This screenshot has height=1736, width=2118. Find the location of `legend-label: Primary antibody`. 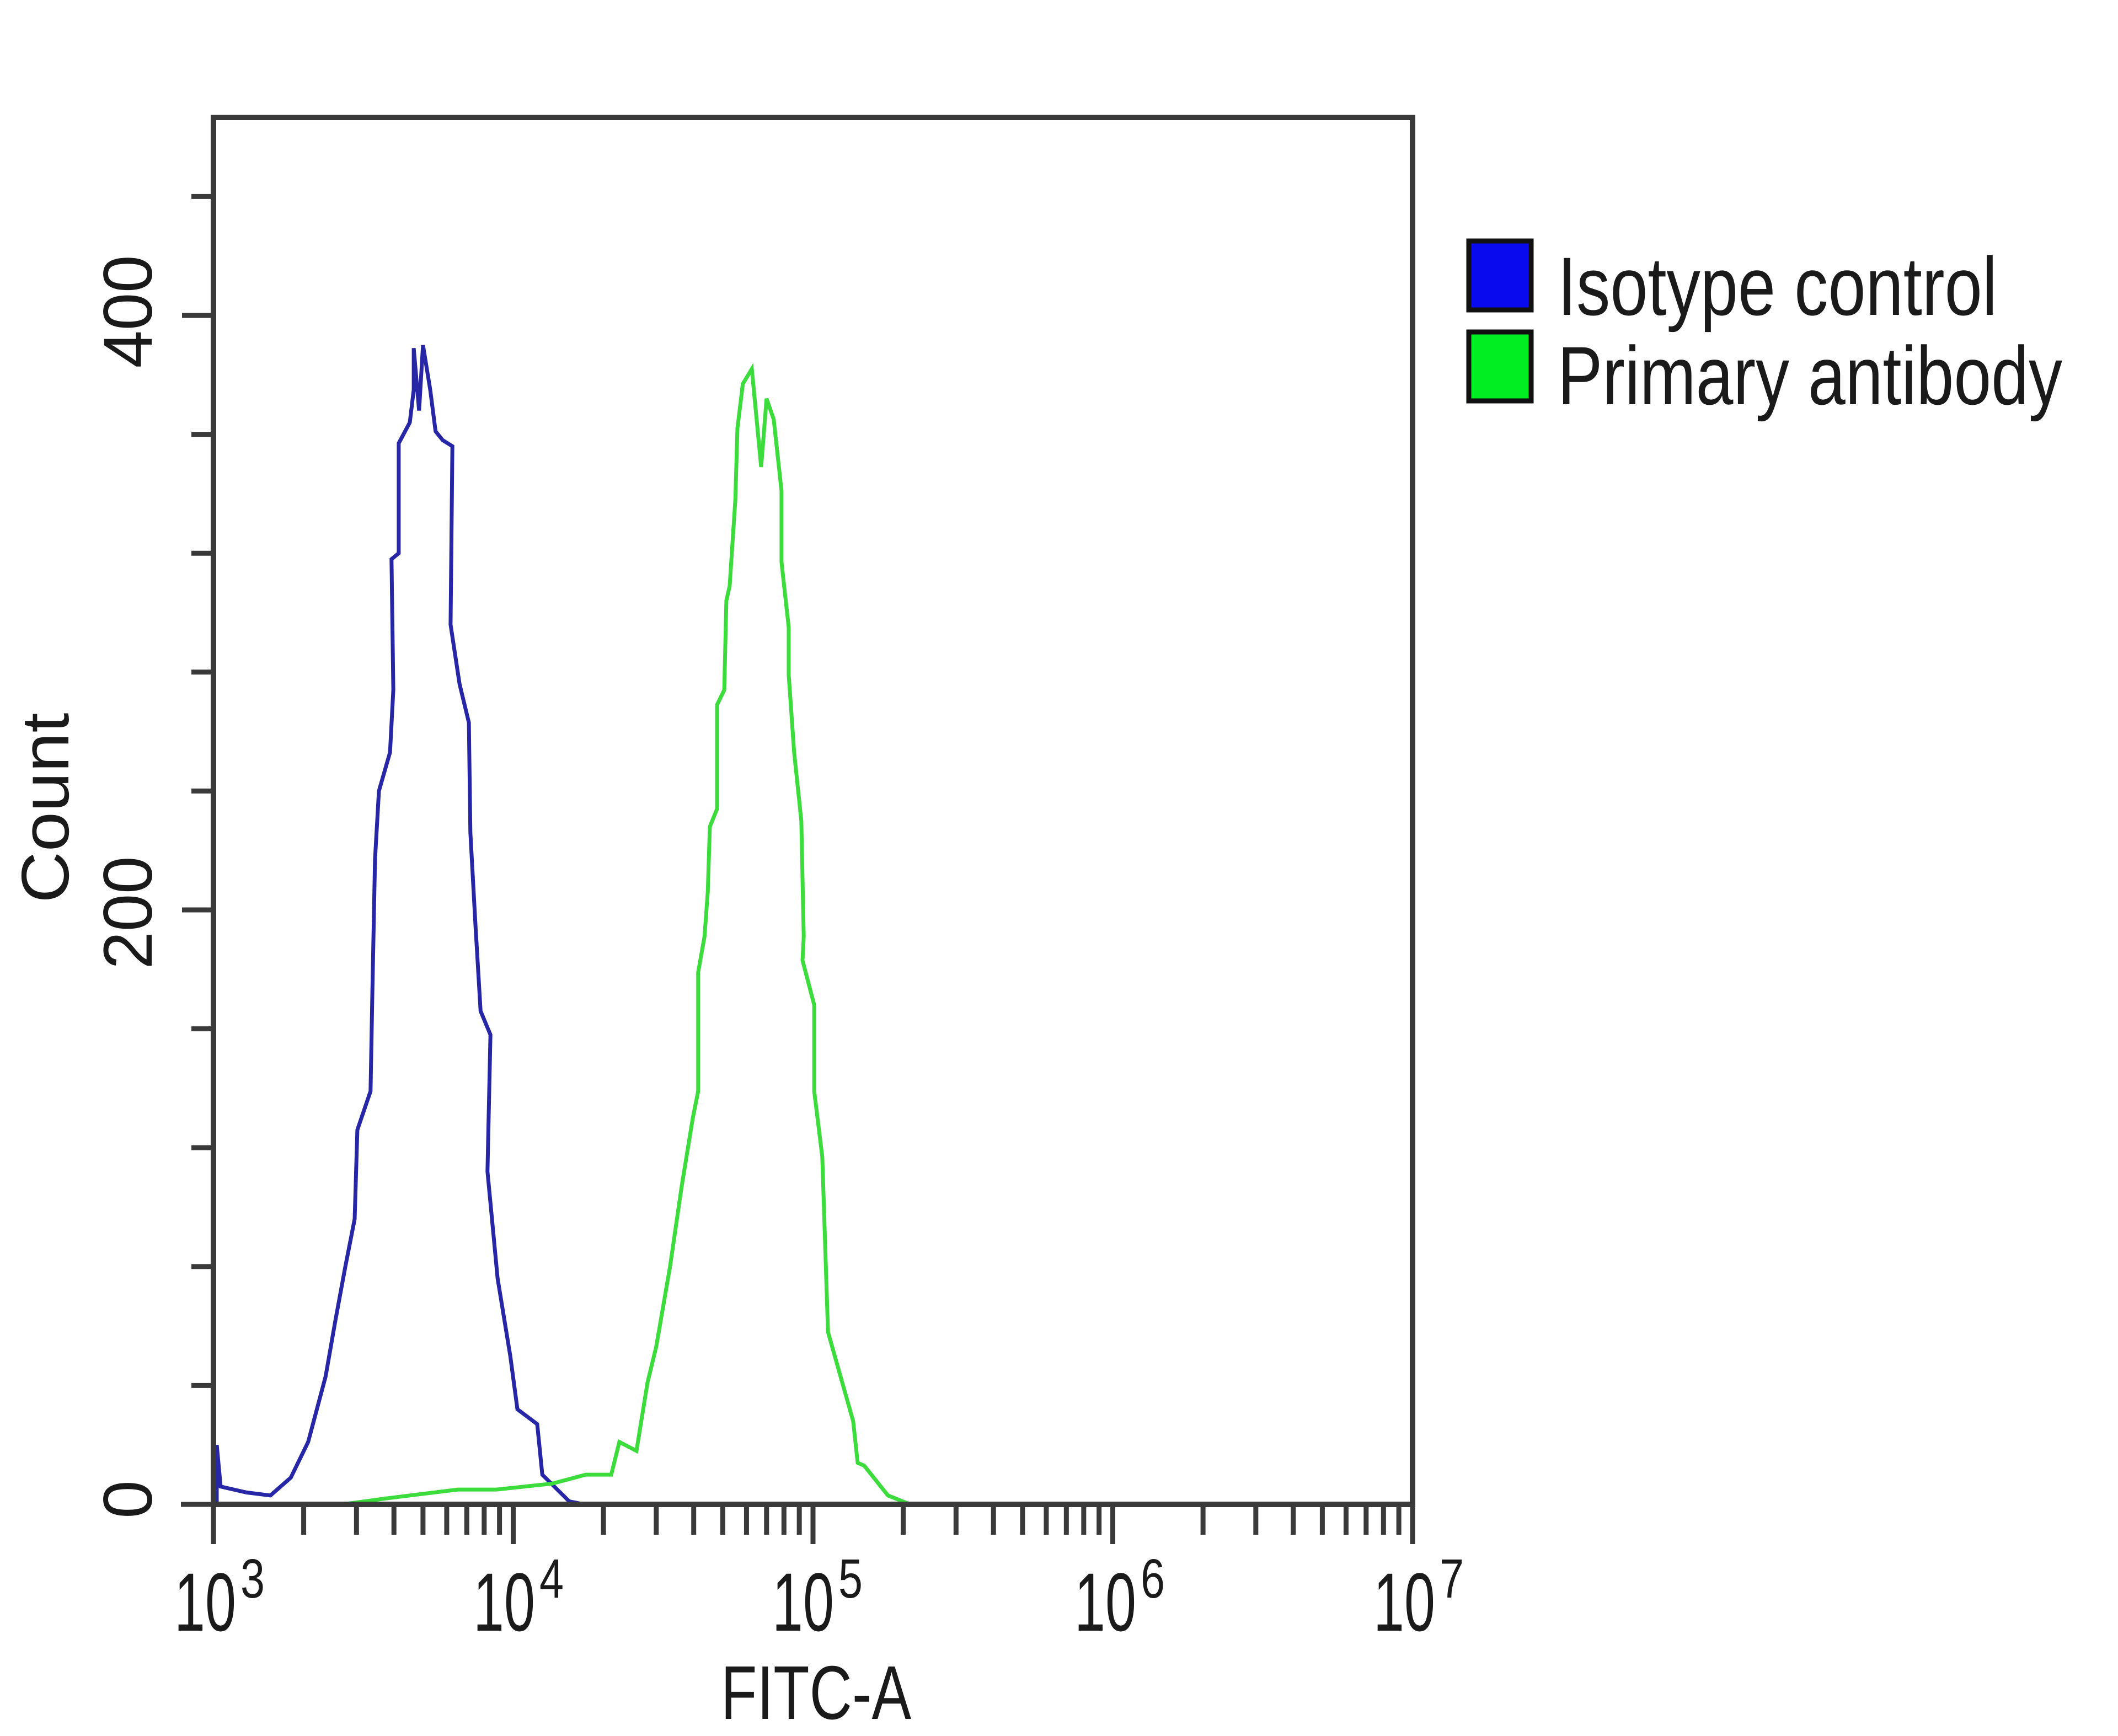

legend-label: Primary antibody is located at coordinates (1810, 375).